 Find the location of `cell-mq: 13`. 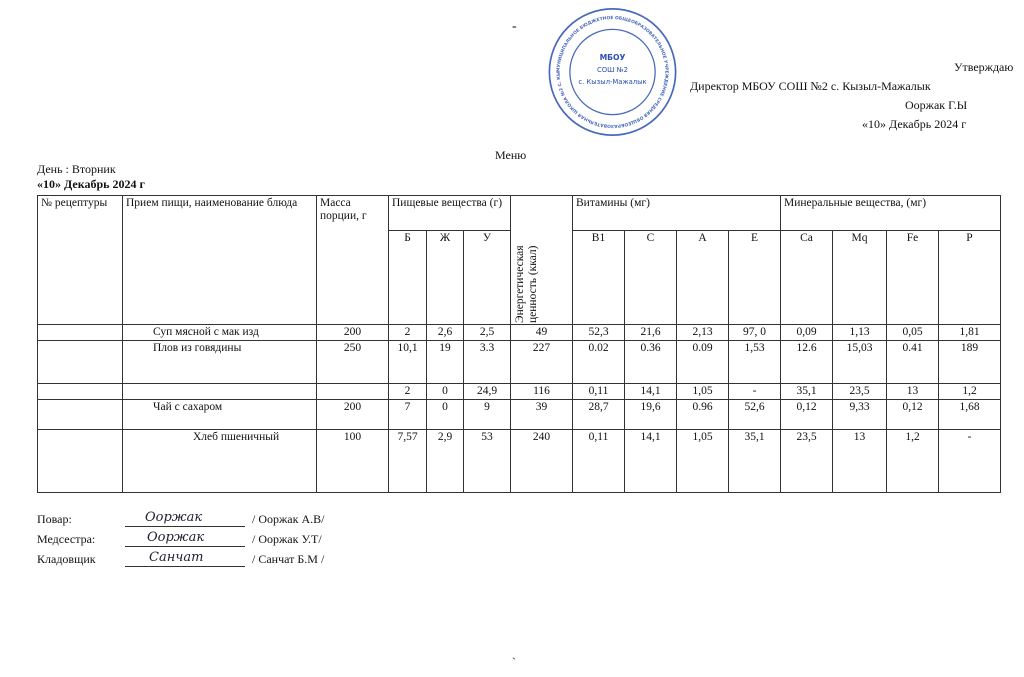

cell-mq: 13 is located at coordinates (859, 461).